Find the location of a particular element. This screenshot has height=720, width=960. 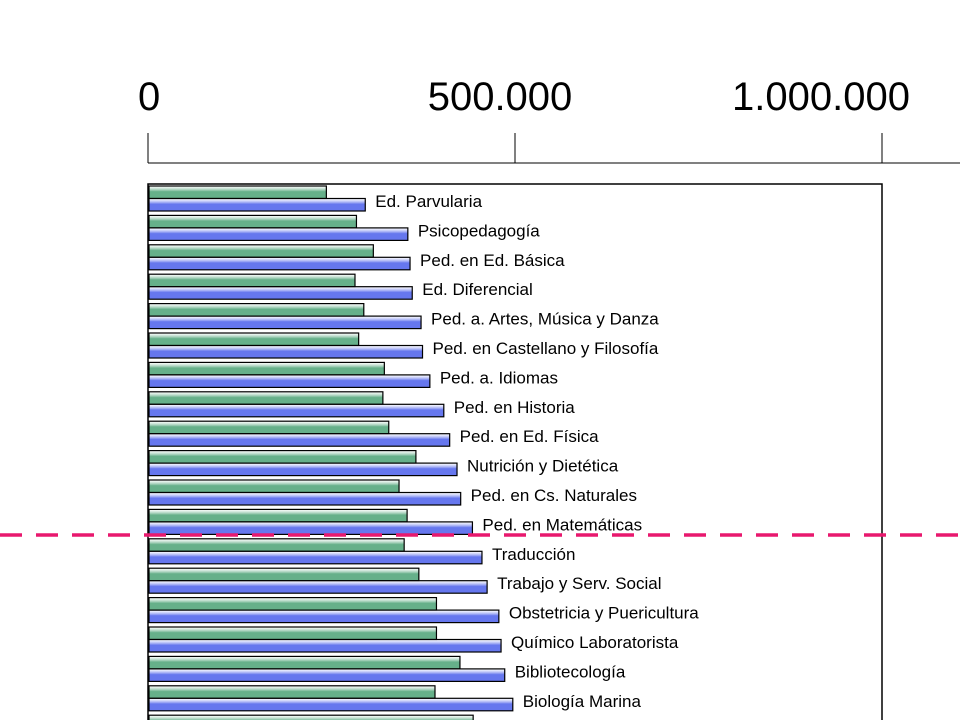

category-label: Ped. en Castellano y Filosofía is located at coordinates (546, 348).